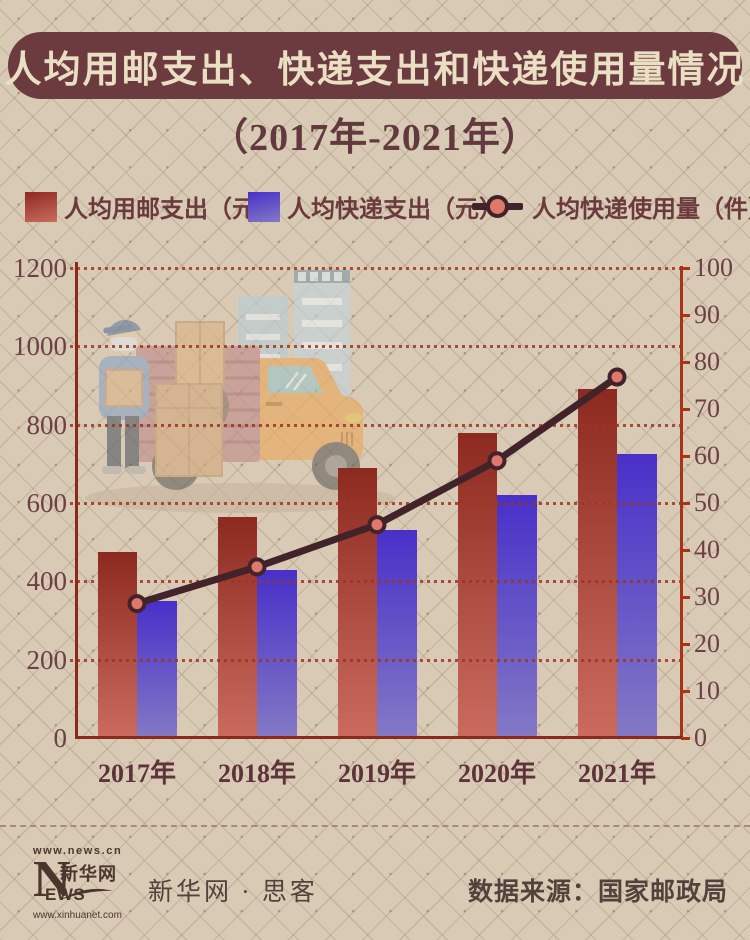 This screenshot has height=940, width=750. I want to click on left-axis-tick-label: 0, so click(60, 738).